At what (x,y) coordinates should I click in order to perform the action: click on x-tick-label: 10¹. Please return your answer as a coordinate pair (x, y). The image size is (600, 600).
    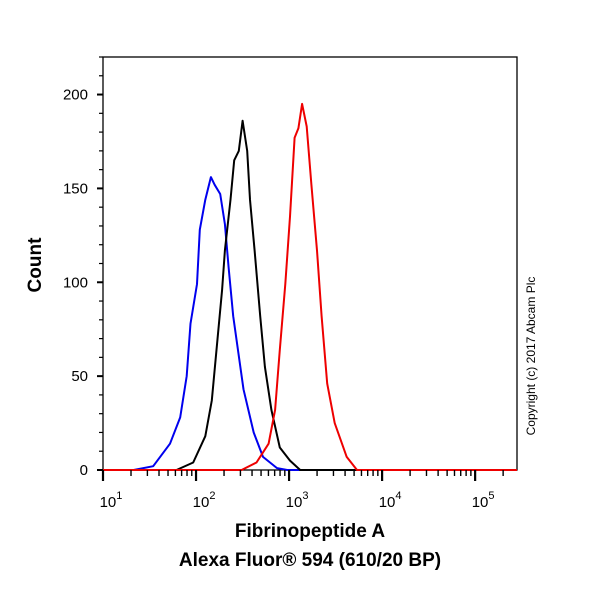
    Looking at the image, I should click on (111, 500).